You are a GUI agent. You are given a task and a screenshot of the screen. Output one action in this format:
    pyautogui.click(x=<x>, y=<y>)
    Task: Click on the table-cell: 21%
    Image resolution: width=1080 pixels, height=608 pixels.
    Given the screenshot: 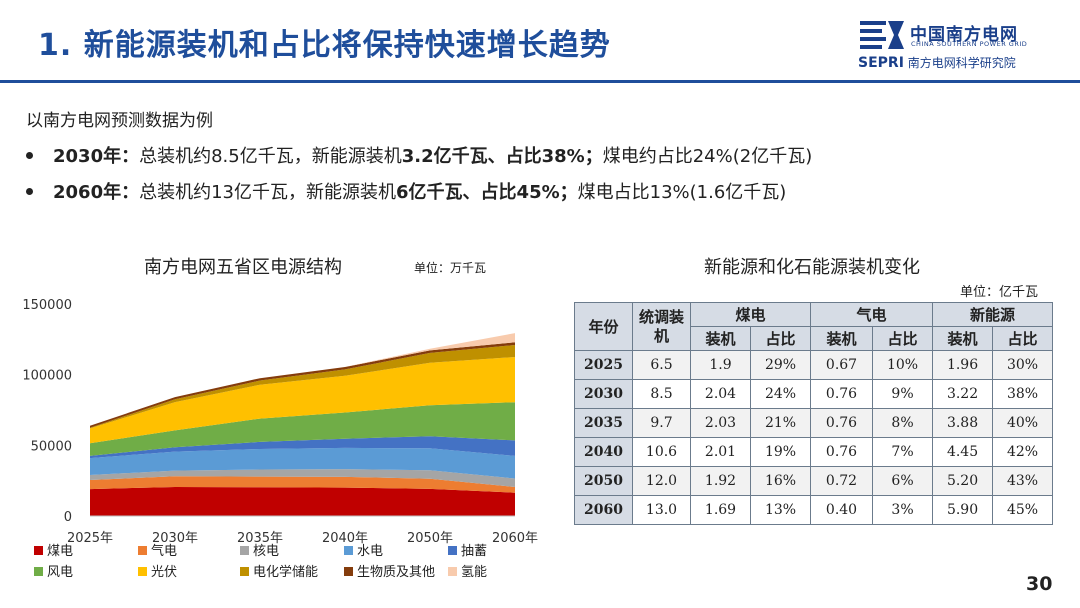 What is the action you would take?
    pyautogui.click(x=780, y=423)
    